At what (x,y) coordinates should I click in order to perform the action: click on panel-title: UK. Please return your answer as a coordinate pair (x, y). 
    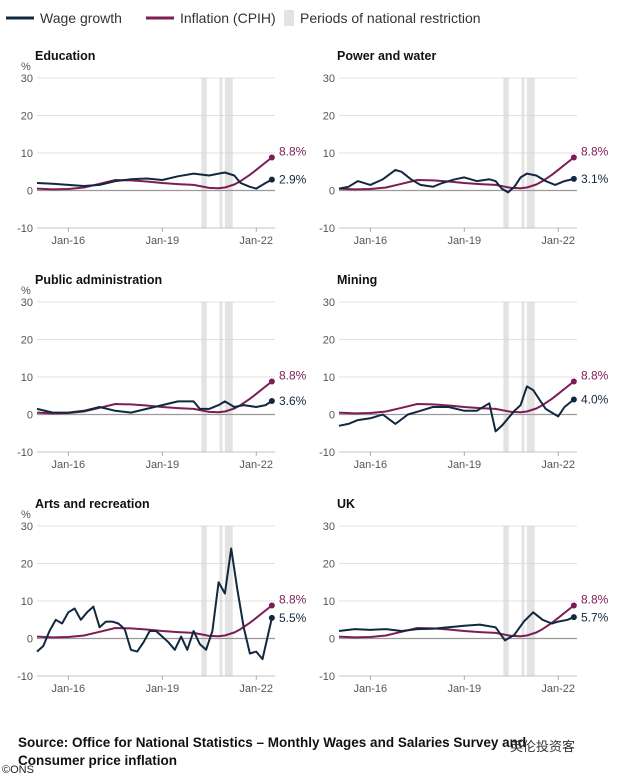
    Looking at the image, I should click on (346, 504).